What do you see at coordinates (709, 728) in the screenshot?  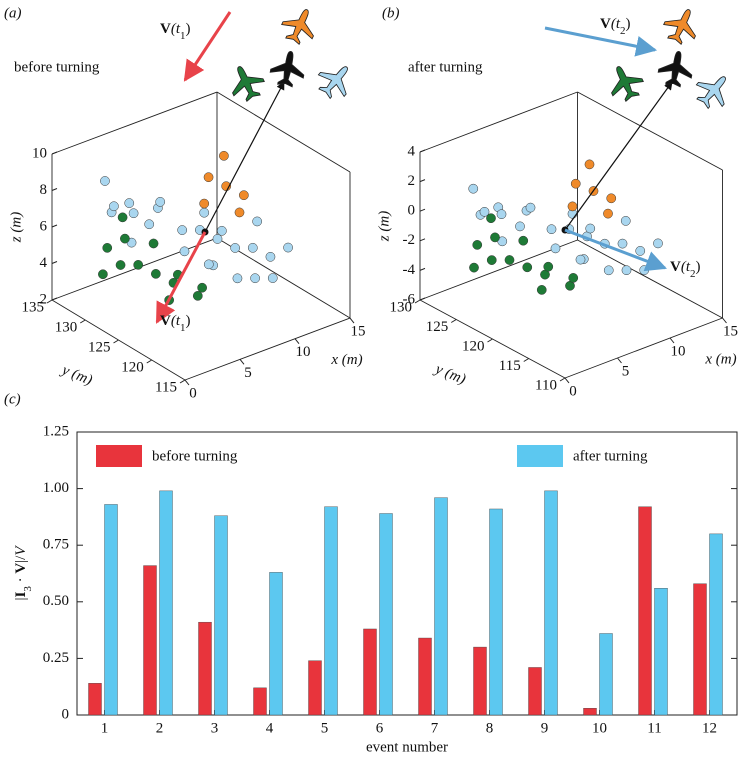 I see `x-tick-label: 12` at bounding box center [709, 728].